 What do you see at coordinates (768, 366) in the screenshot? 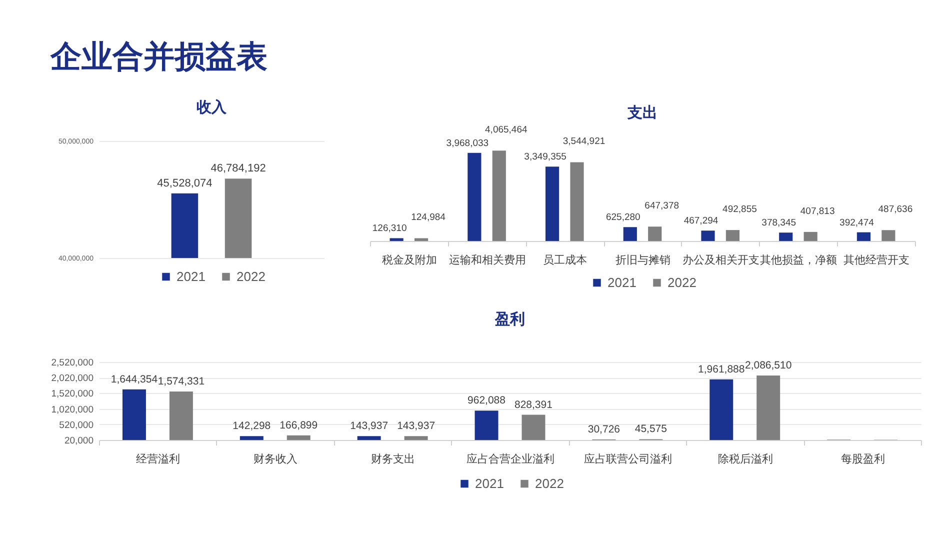
I see `data-label: 2,086,510` at bounding box center [768, 366].